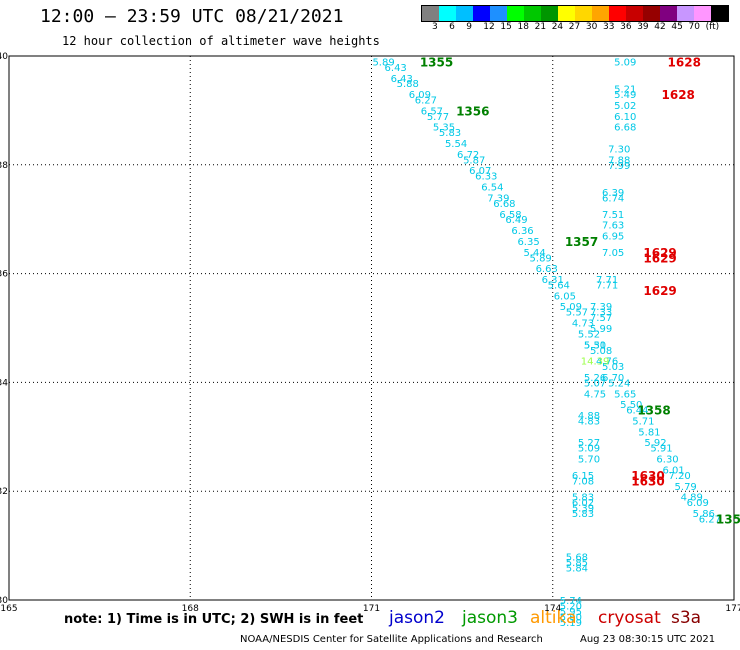  What do you see at coordinates (4, 166) in the screenshot?
I see `y-tick-label: 38` at bounding box center [4, 166].